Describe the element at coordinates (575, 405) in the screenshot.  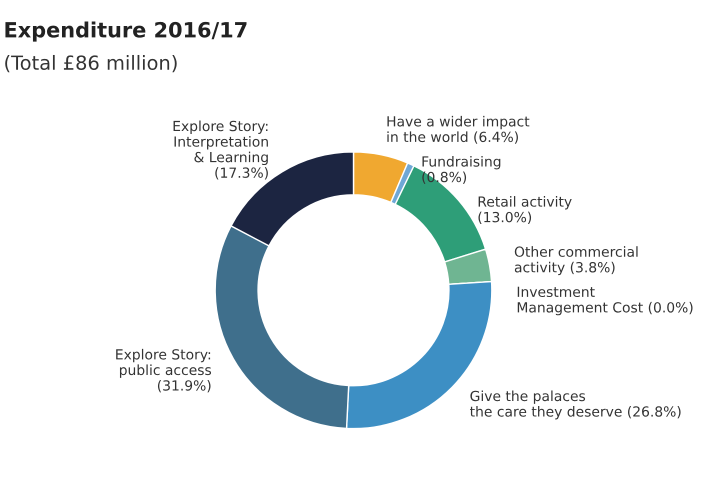
I see `slice-label: Give the palaces the care they deserve (26.8%)` at that location.